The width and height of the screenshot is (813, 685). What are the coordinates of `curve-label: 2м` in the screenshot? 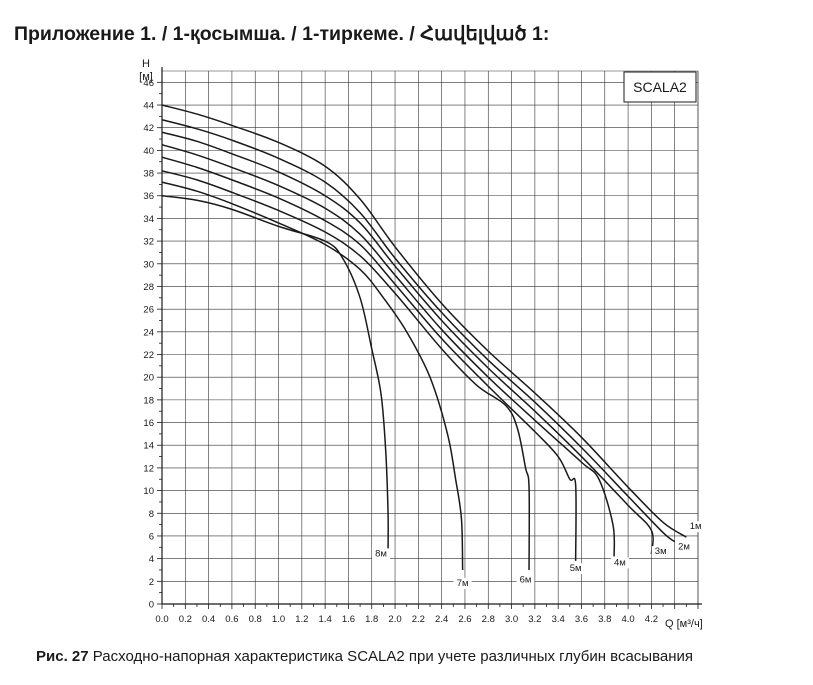 It's located at (684, 547).